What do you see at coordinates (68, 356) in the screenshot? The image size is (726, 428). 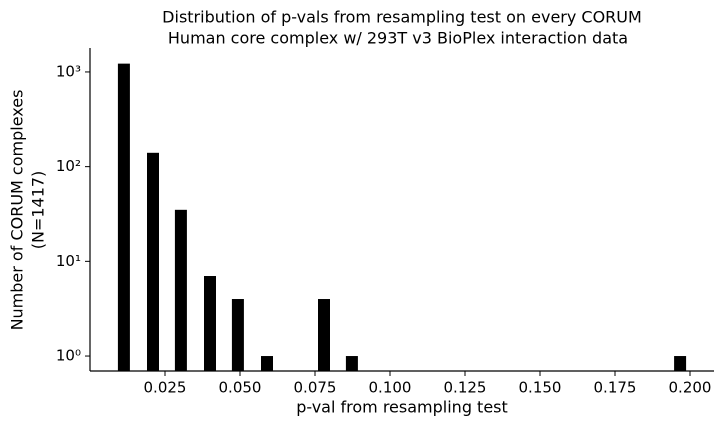 I see `y-tick-label: 10⁰` at bounding box center [68, 356].